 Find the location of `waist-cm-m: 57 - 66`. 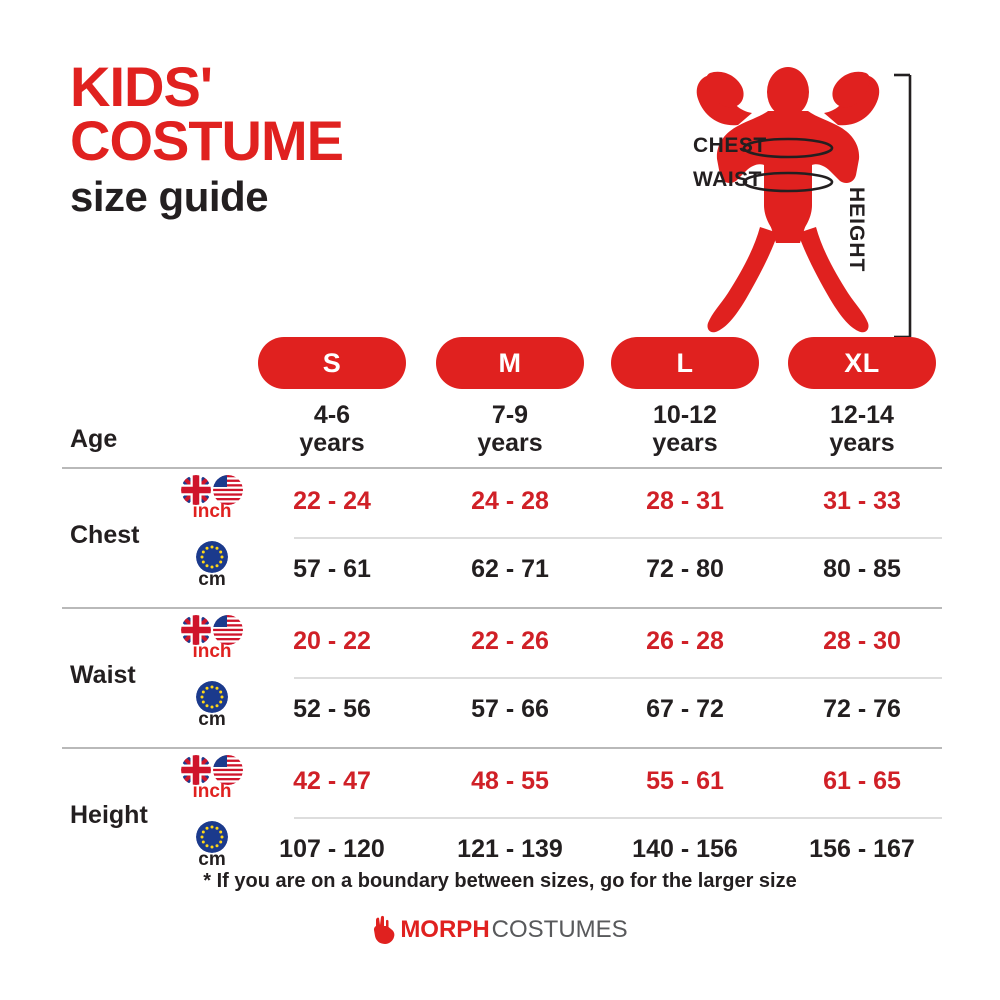

waist-cm-m: 57 - 66 is located at coordinates (510, 709).